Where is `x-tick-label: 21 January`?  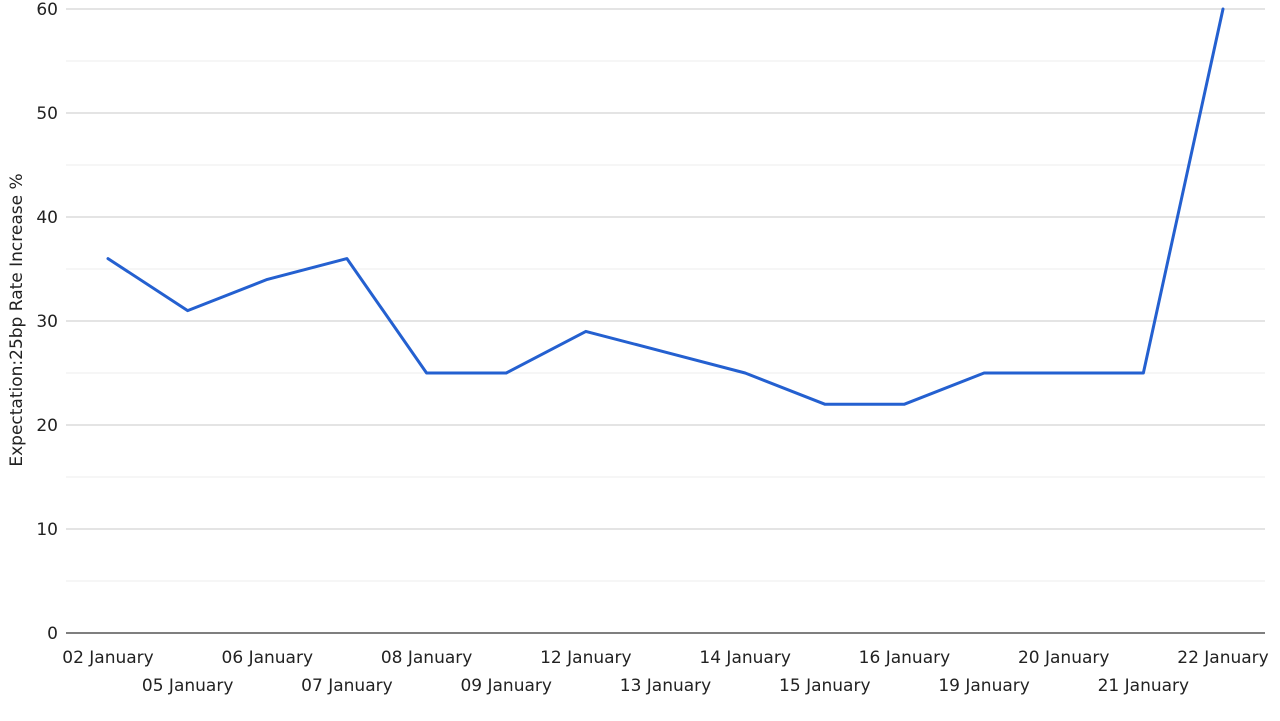 x-tick-label: 21 January is located at coordinates (1143, 686).